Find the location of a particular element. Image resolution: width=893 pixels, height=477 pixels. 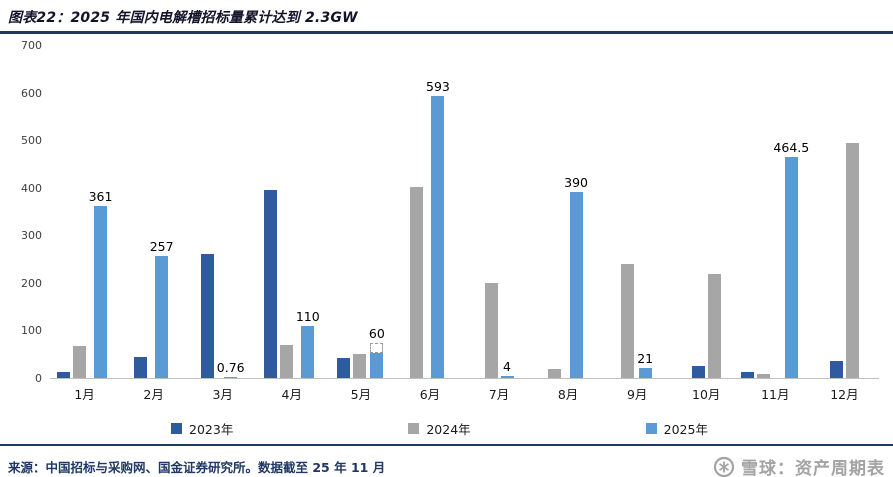

bar-value-label: 110 is located at coordinates (307, 316).